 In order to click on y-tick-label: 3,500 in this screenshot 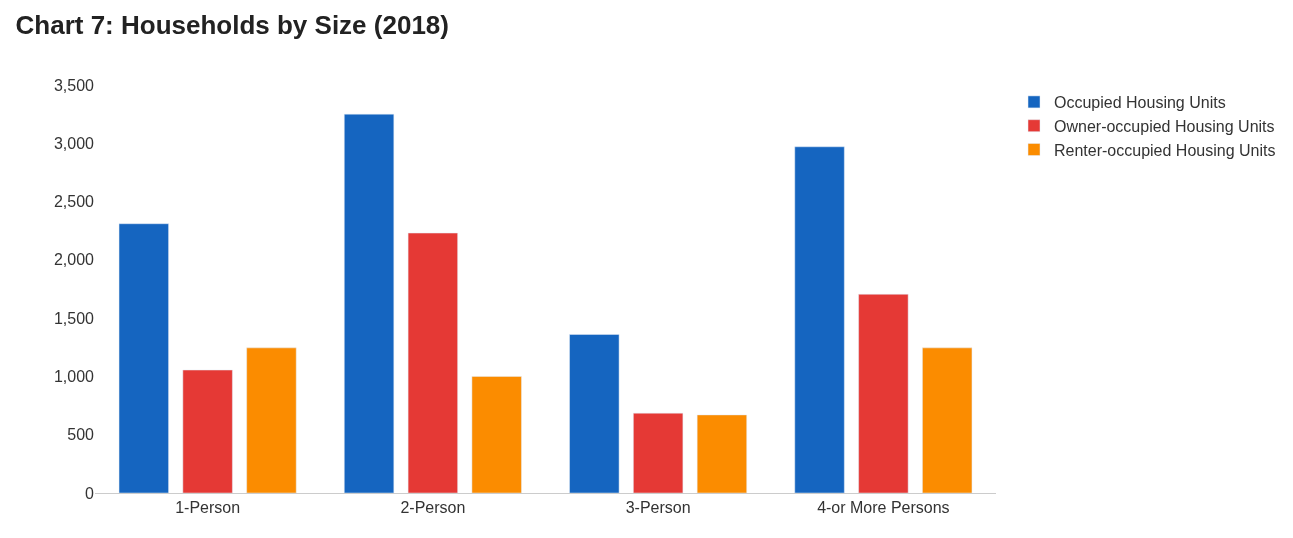, I will do `click(74, 85)`.